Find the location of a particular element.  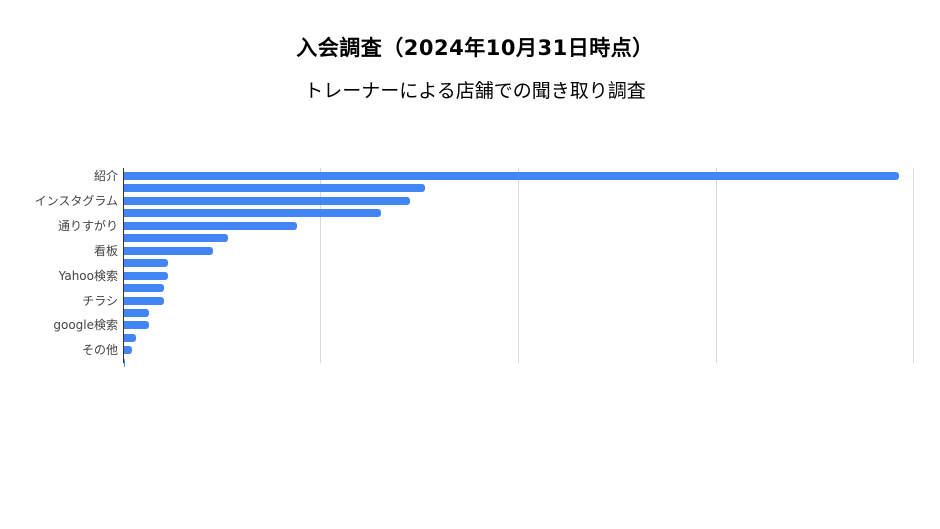

y-tick-label: google検索 is located at coordinates (85, 325).